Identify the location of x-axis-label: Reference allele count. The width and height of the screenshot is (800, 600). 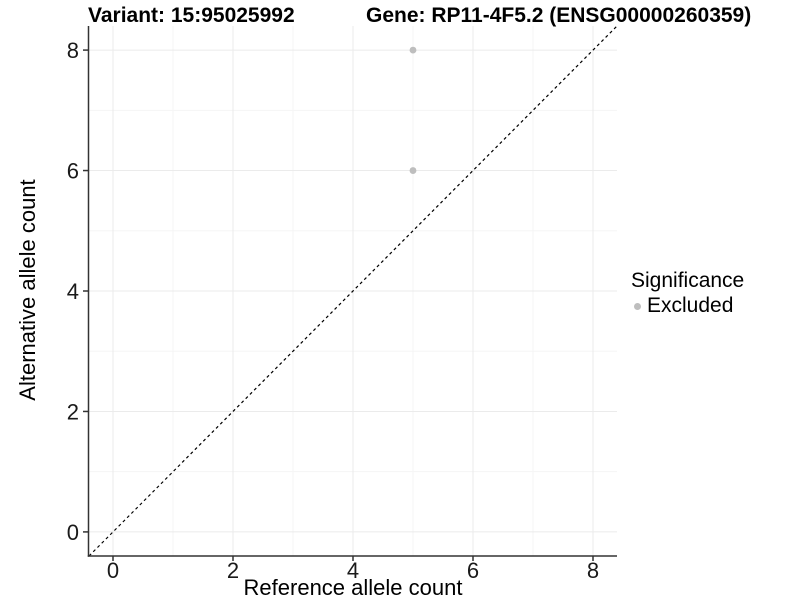
(353, 587).